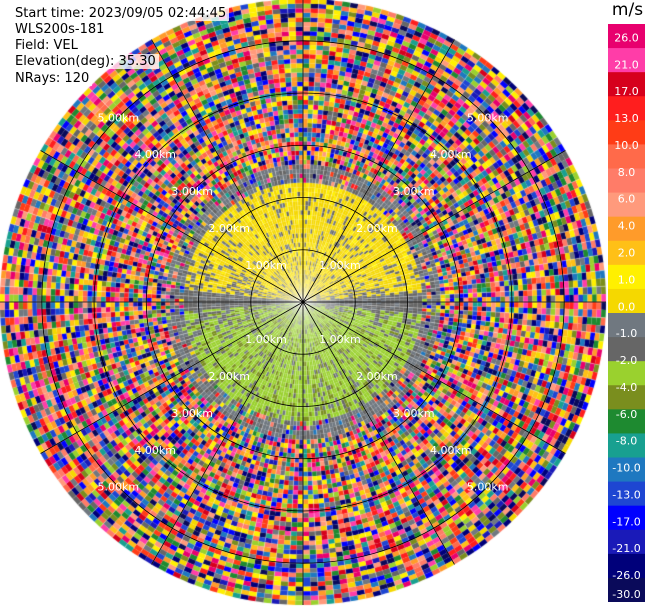  Describe the element at coordinates (626, 548) in the screenshot. I see `colorbar-tick-label: -21.0` at that location.